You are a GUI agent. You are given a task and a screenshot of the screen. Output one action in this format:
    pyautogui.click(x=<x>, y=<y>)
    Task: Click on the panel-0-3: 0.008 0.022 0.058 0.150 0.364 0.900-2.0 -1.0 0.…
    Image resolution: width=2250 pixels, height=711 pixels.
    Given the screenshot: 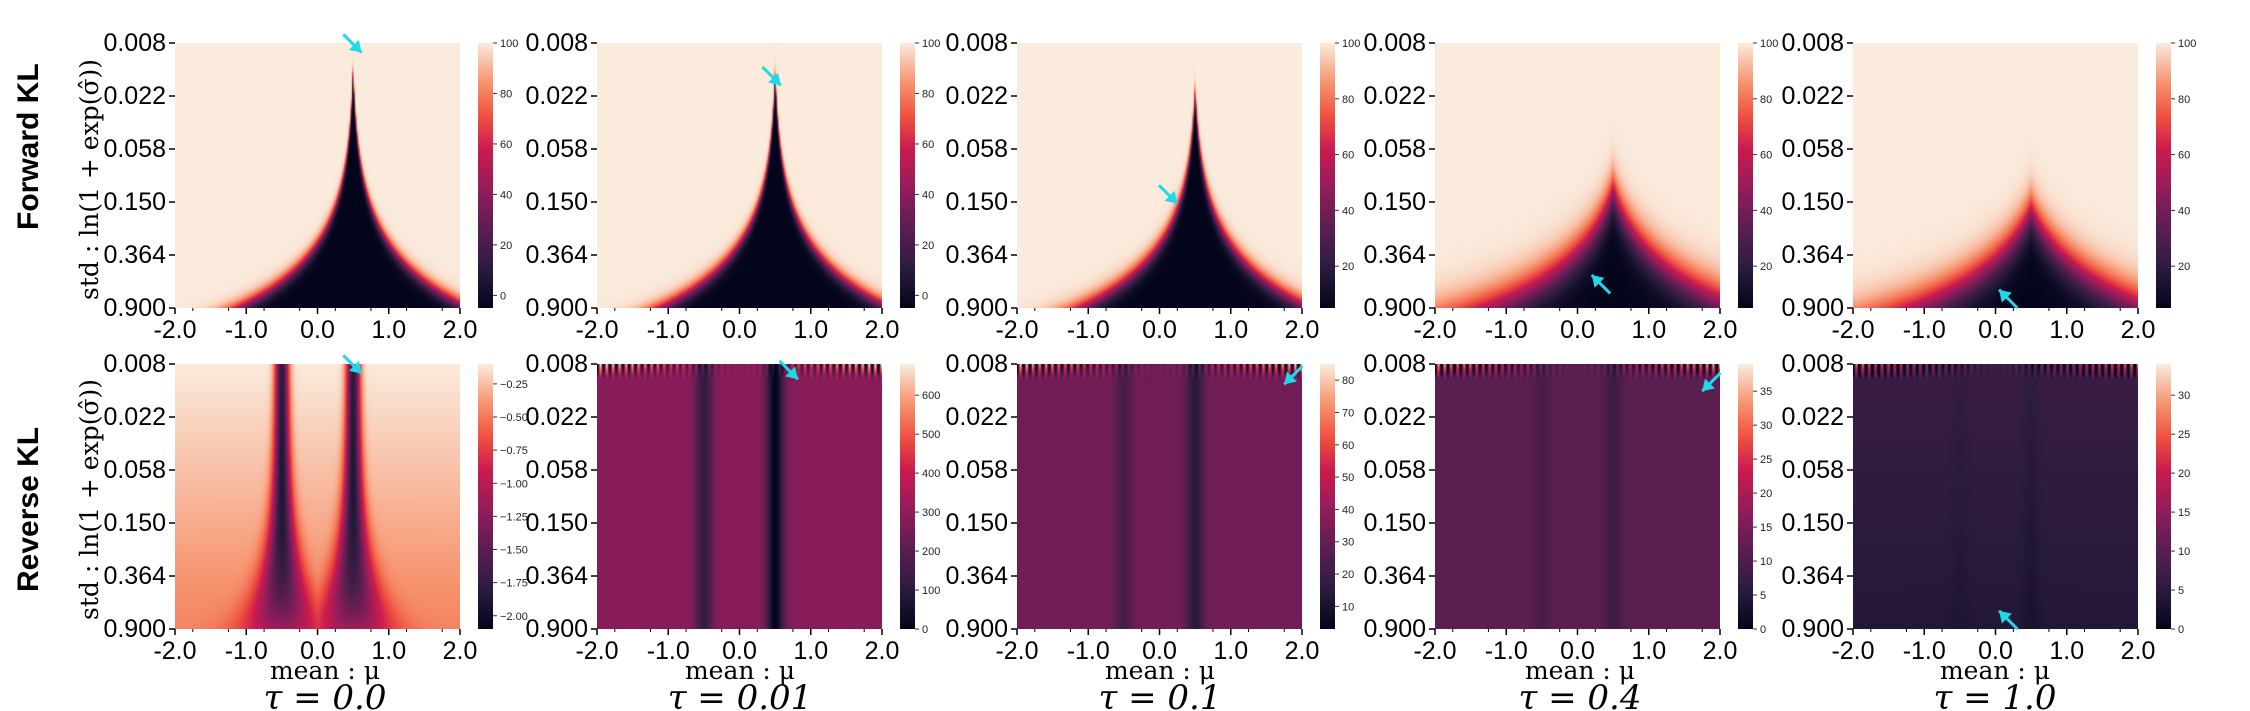 What is the action you would take?
    pyautogui.click(x=1570, y=186)
    